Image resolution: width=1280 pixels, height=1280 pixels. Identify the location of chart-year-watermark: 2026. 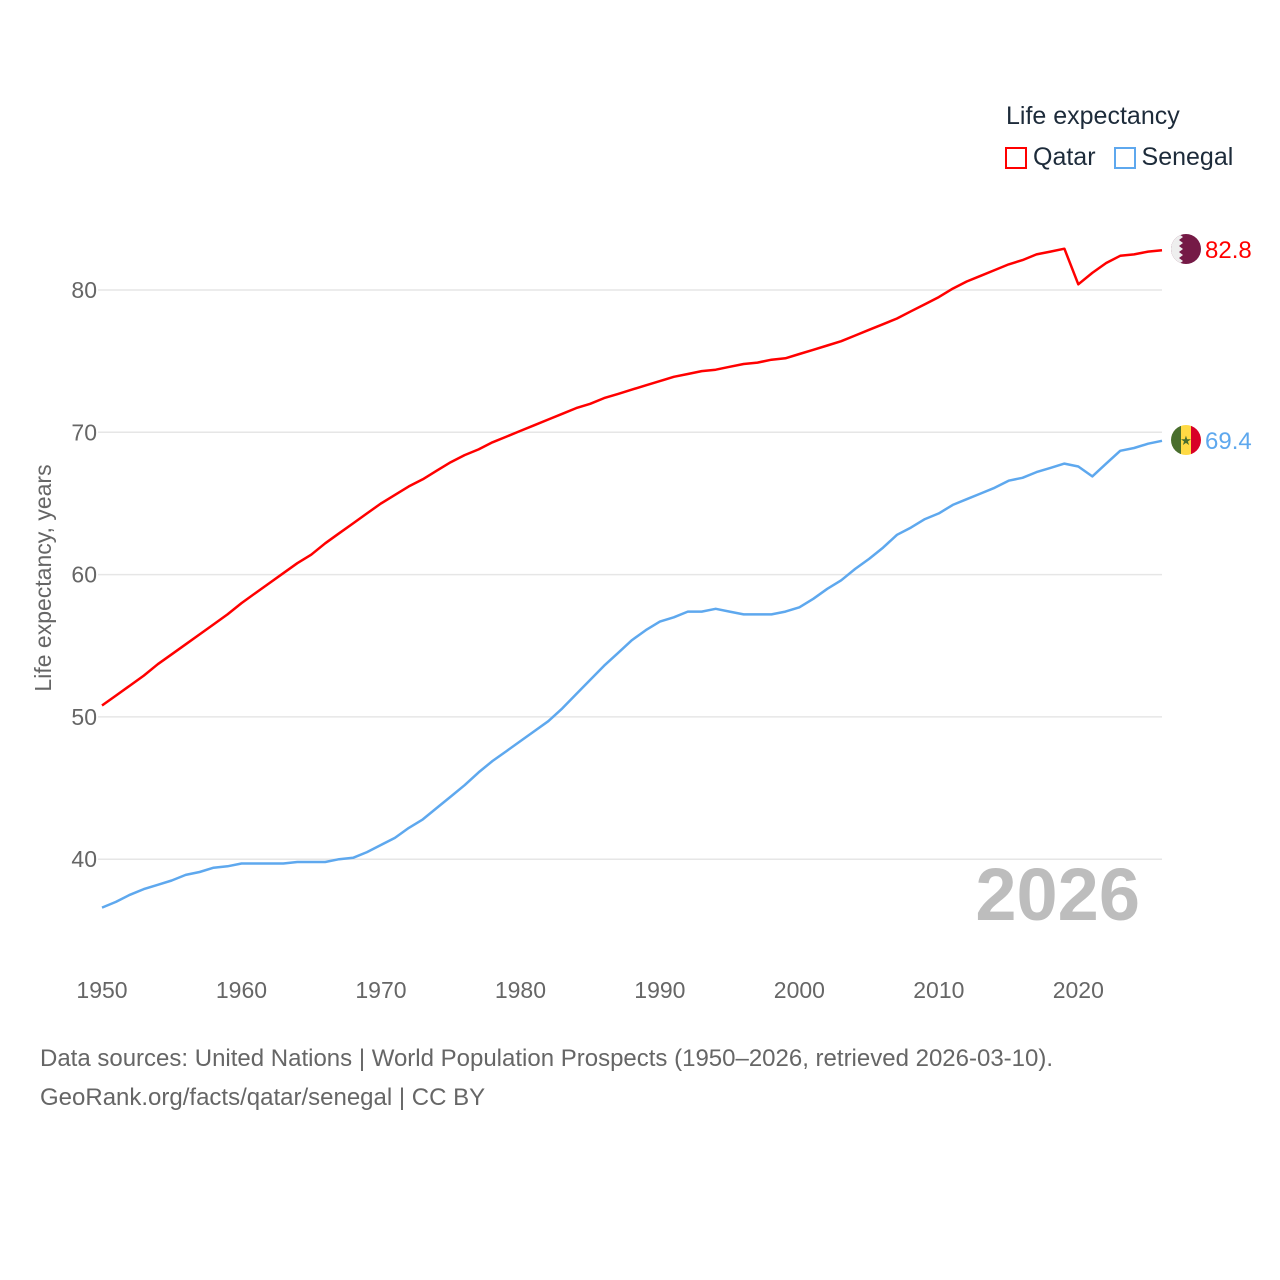
(1057, 894).